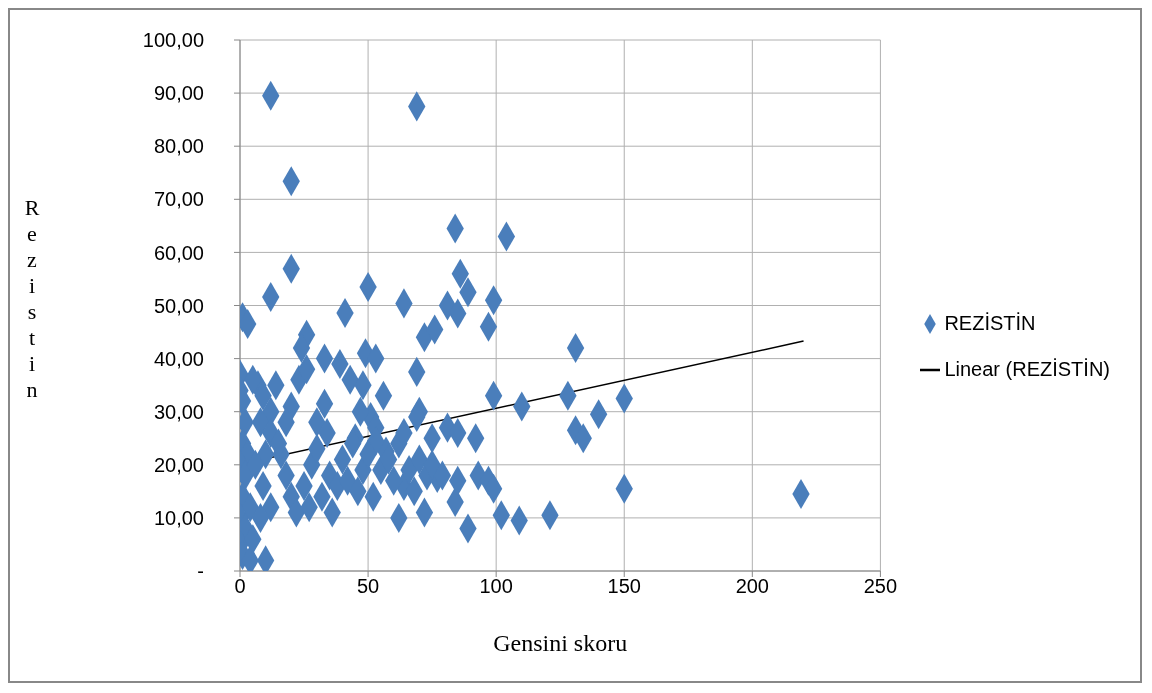  What do you see at coordinates (178, 252) in the screenshot?
I see `y-tick-label: 60,00` at bounding box center [178, 252].